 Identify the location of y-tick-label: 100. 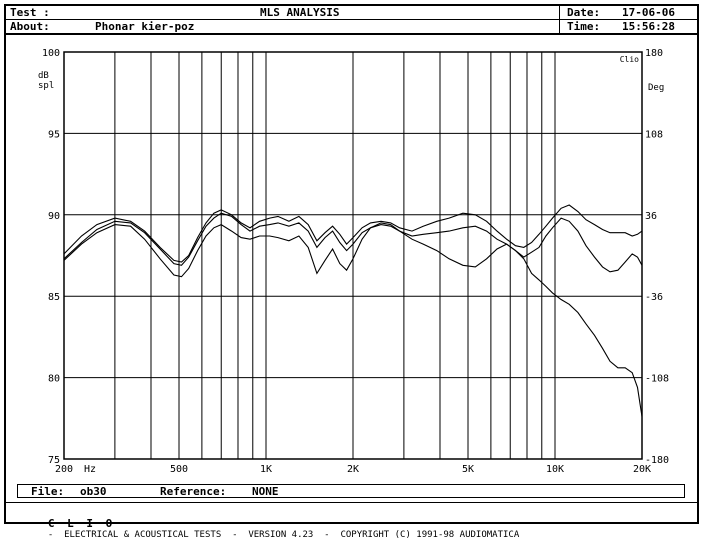
(51, 53).